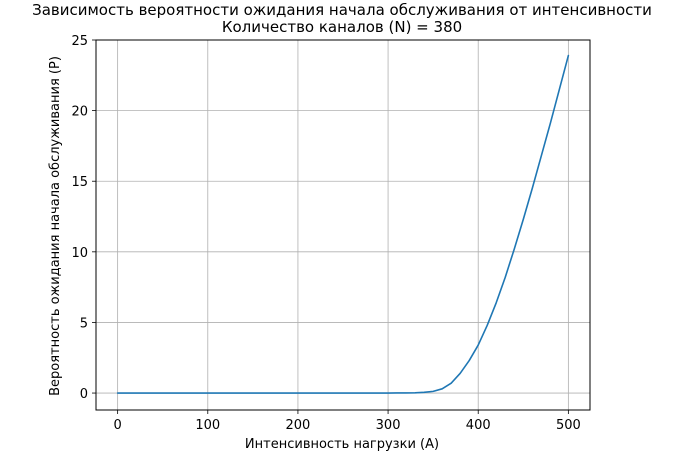 This screenshot has width=685, height=453. I want to click on y-tick-label: 15, so click(79, 182).